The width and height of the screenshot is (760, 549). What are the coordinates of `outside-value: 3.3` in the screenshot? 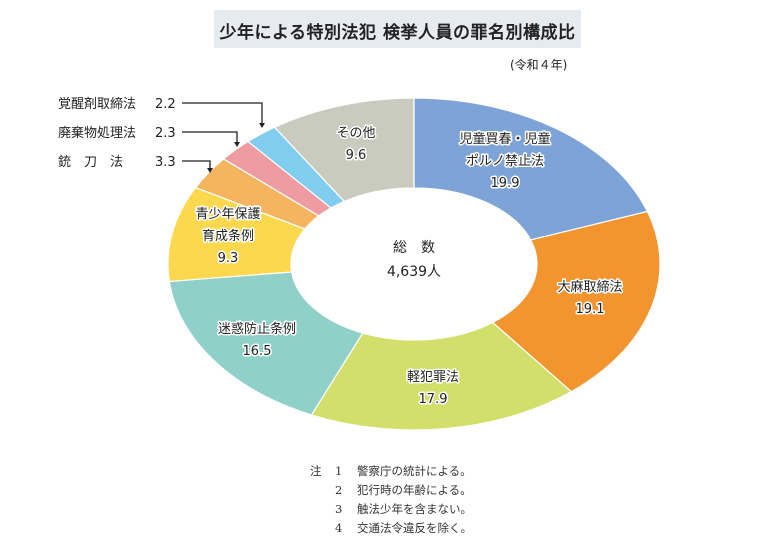 It's located at (165, 162).